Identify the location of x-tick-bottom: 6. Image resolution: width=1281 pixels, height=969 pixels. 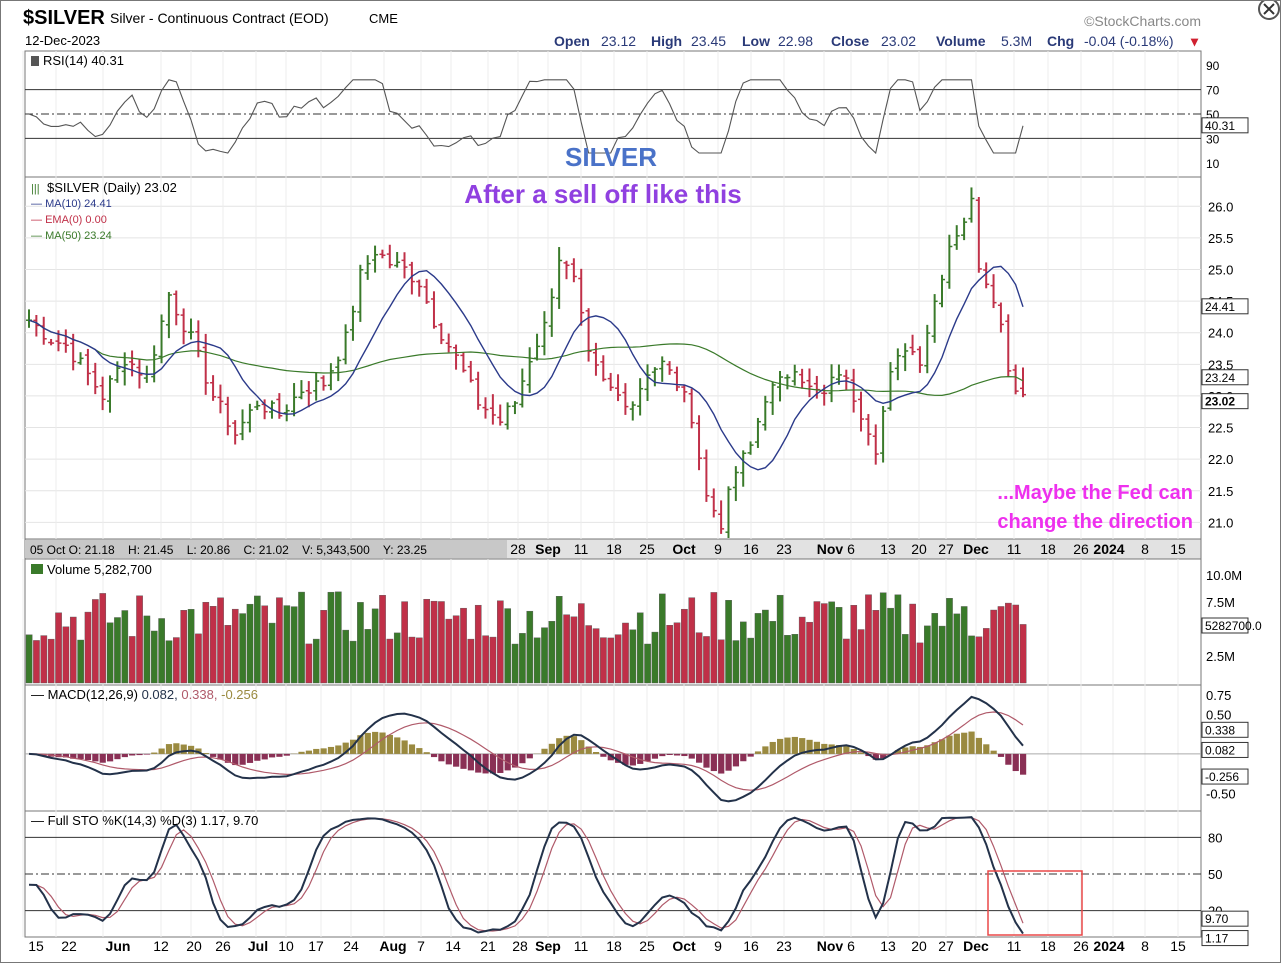
(851, 946).